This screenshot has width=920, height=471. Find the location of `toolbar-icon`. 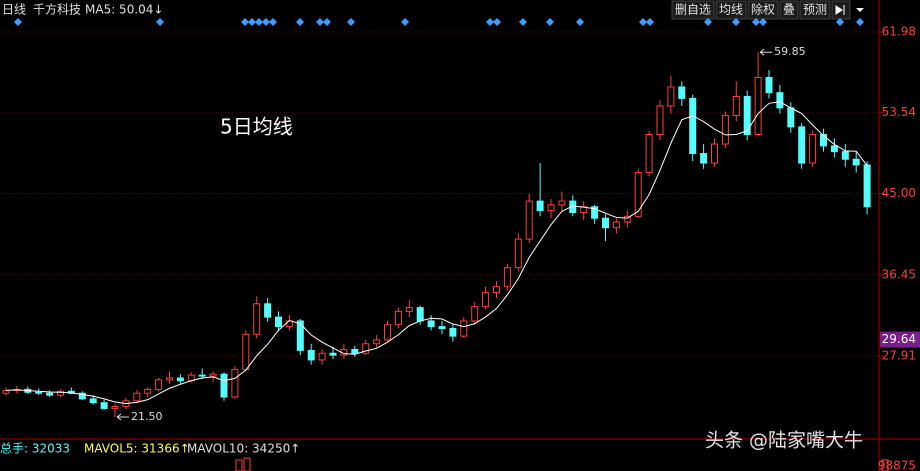

toolbar-icon is located at coordinates (840, 10).